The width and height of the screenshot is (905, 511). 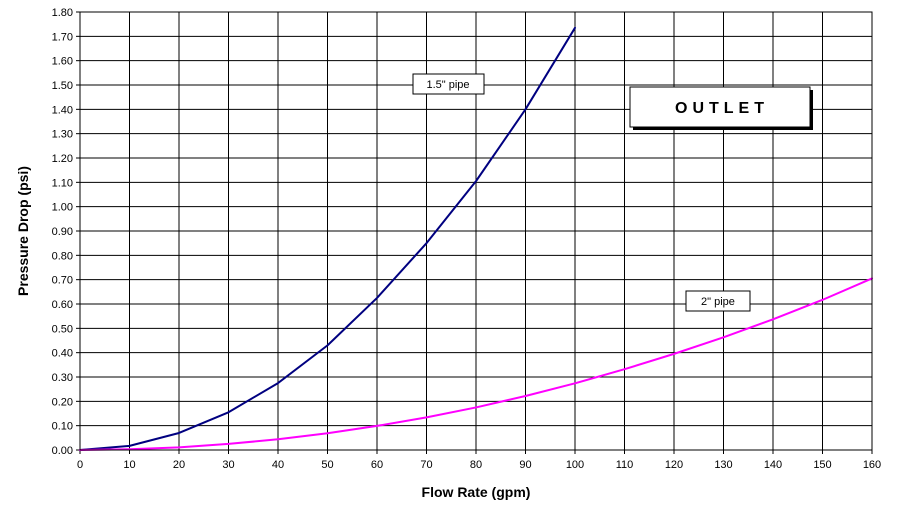 What do you see at coordinates (377, 465) in the screenshot?
I see `x-tick-label: 60` at bounding box center [377, 465].